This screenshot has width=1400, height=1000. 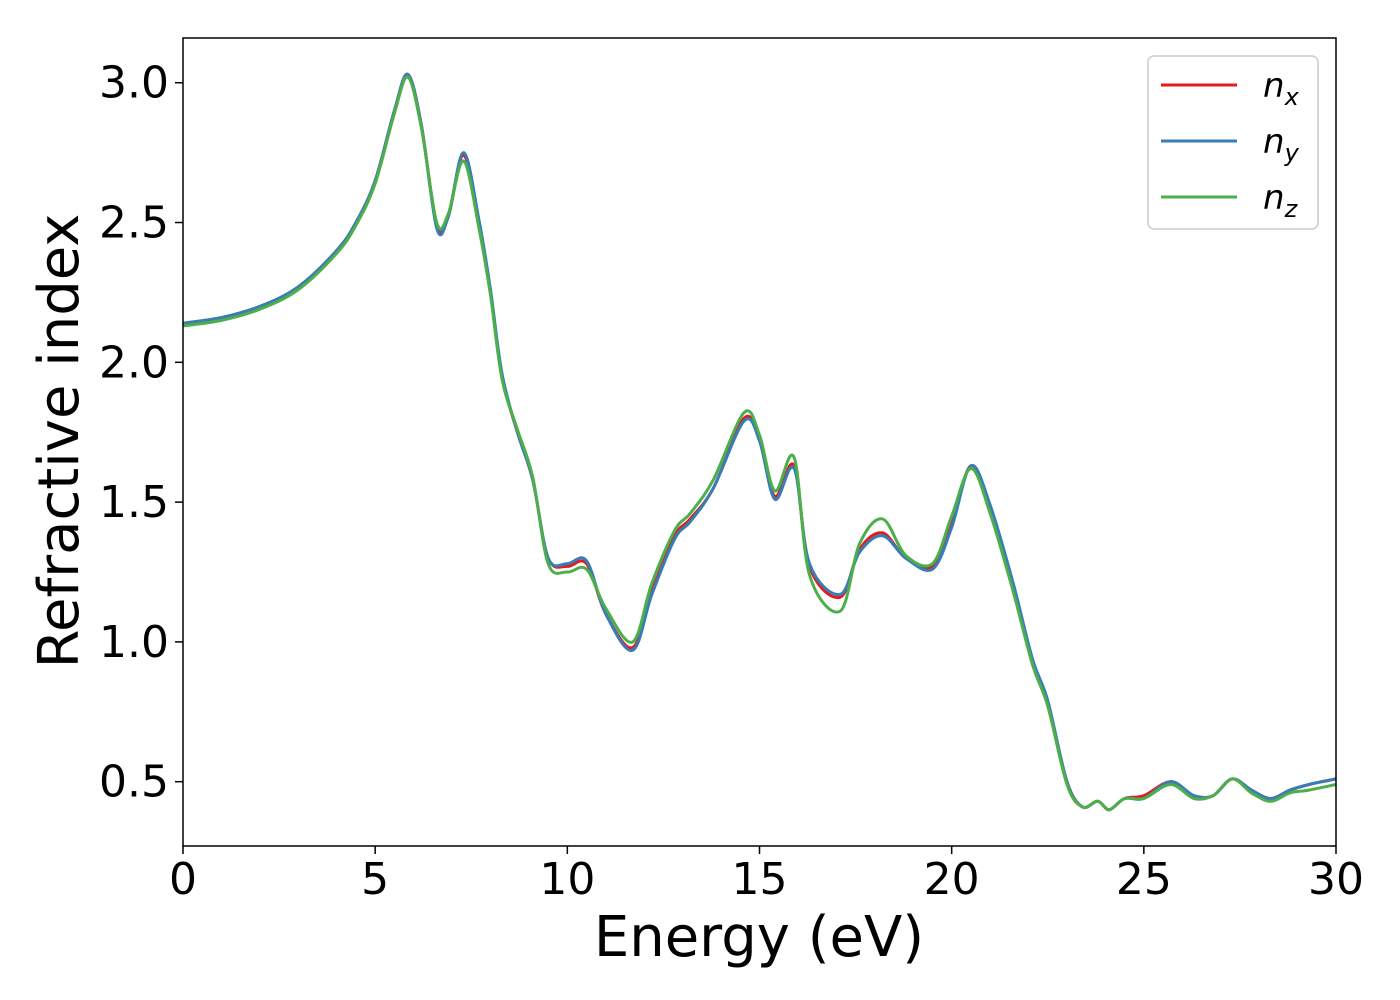 I want to click on y-axis-label: Refractive index, so click(x=59, y=441).